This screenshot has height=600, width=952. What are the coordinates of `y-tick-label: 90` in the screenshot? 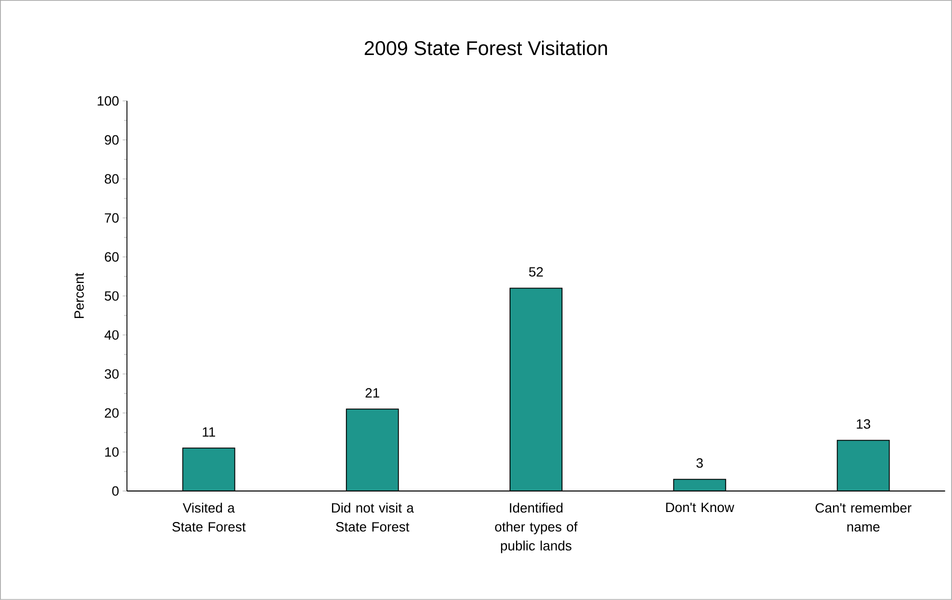 It's located at (111, 140).